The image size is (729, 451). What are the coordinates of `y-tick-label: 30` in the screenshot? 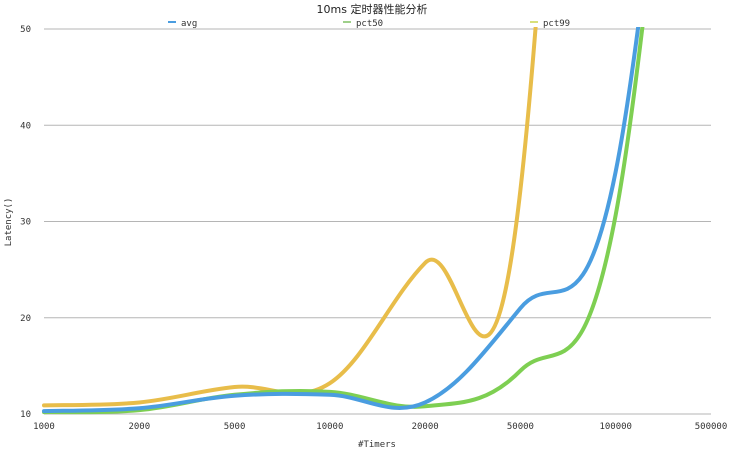 It's located at (25, 223).